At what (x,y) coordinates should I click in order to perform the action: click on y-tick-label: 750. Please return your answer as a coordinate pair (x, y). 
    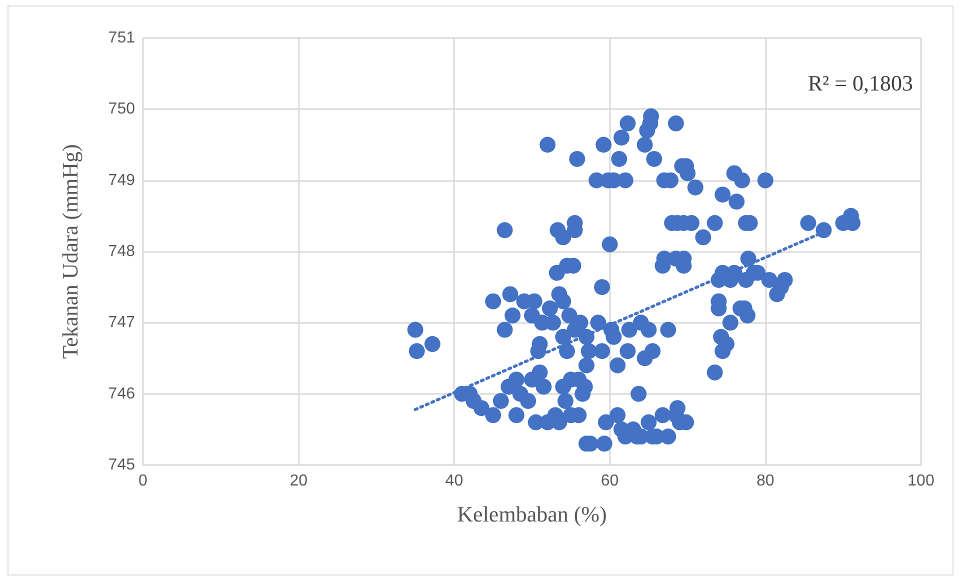
    Looking at the image, I should click on (122, 109).